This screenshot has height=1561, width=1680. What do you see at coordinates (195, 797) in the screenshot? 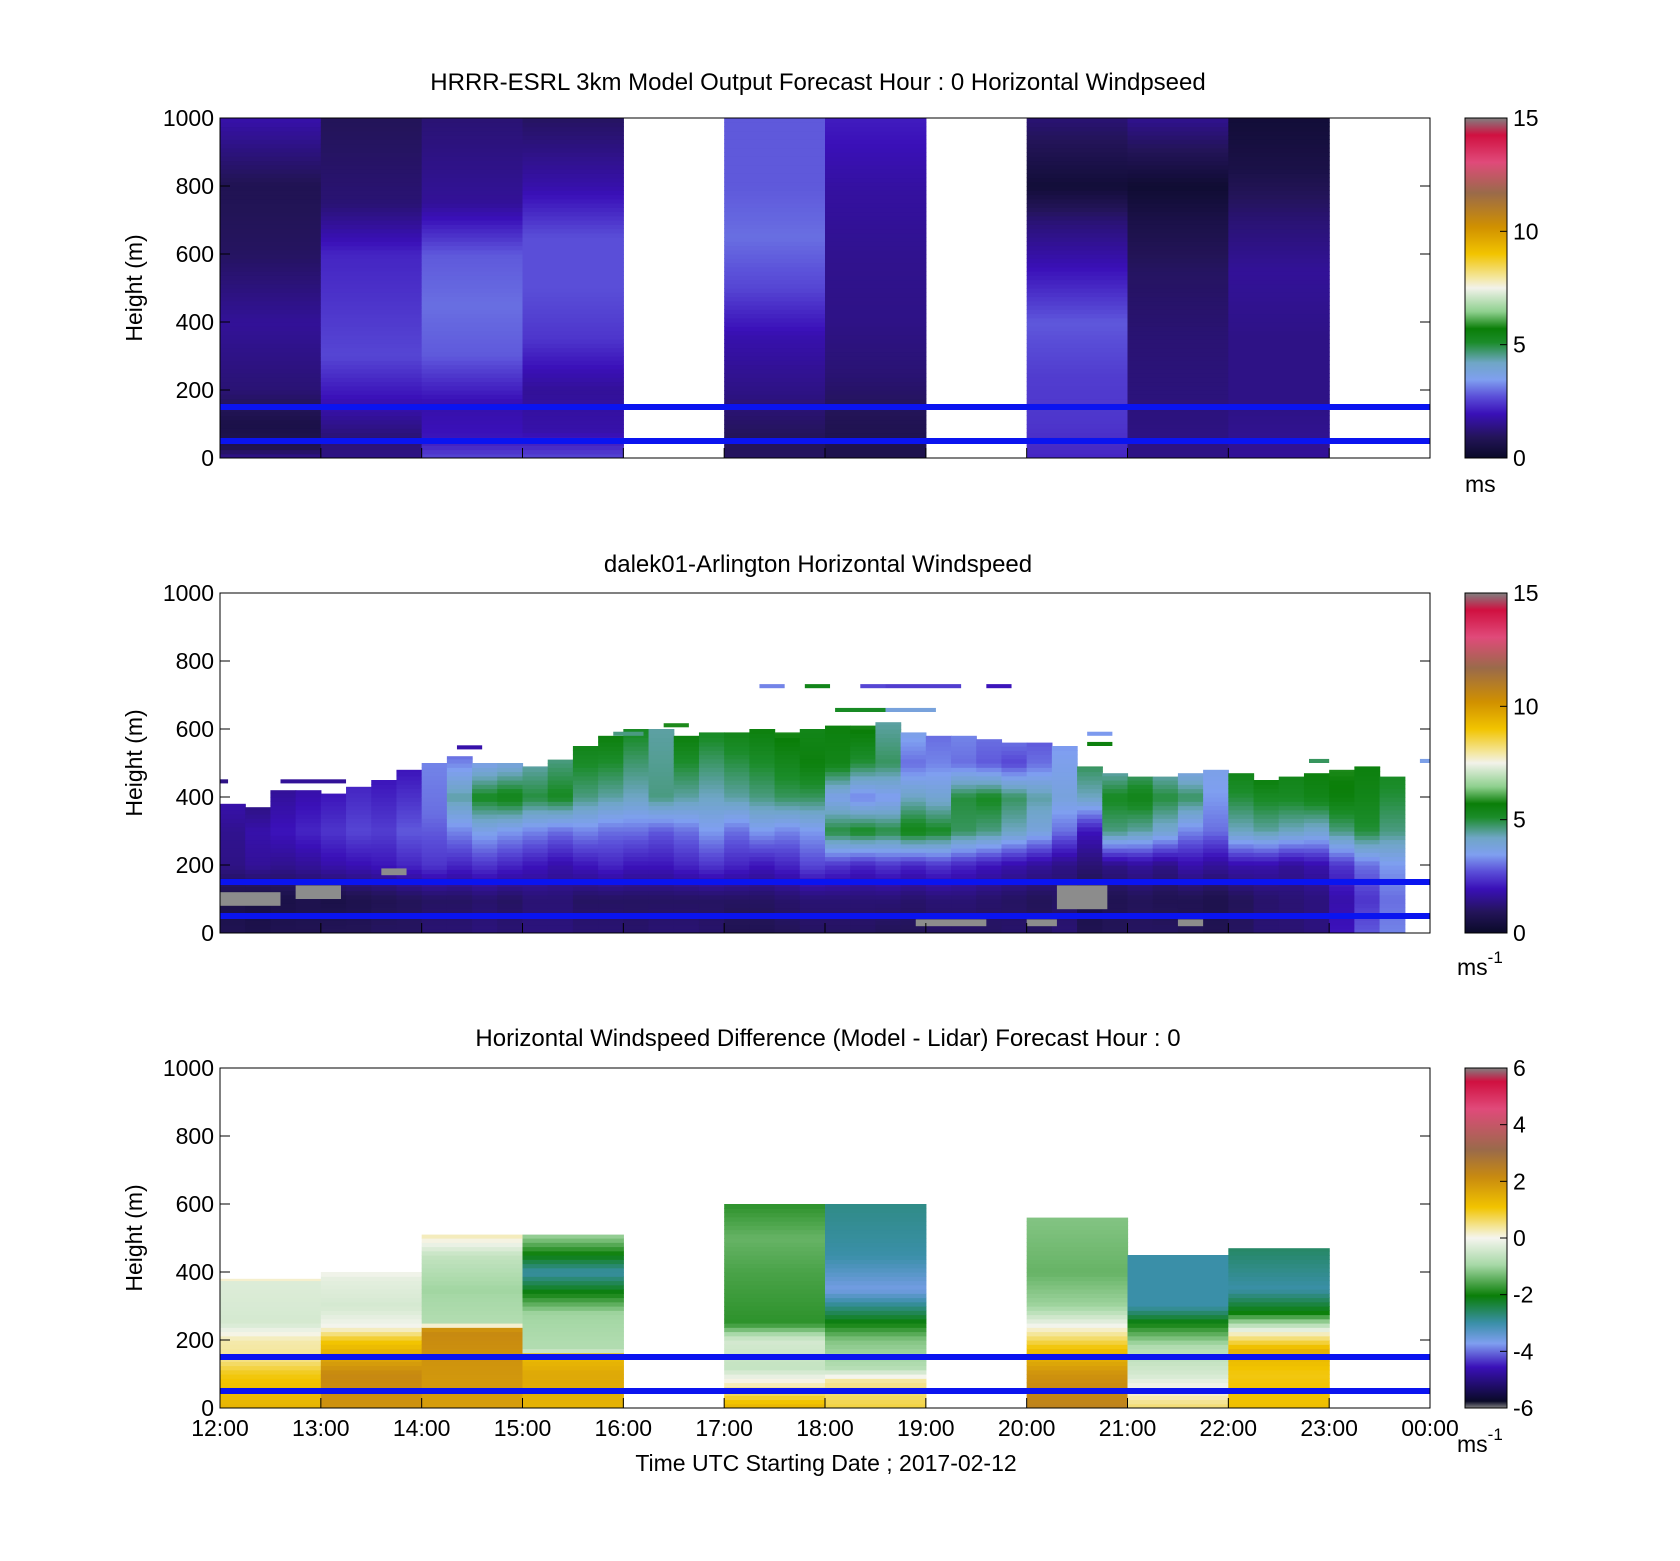
I see `lidar-y-tick-label: 400` at bounding box center [195, 797].